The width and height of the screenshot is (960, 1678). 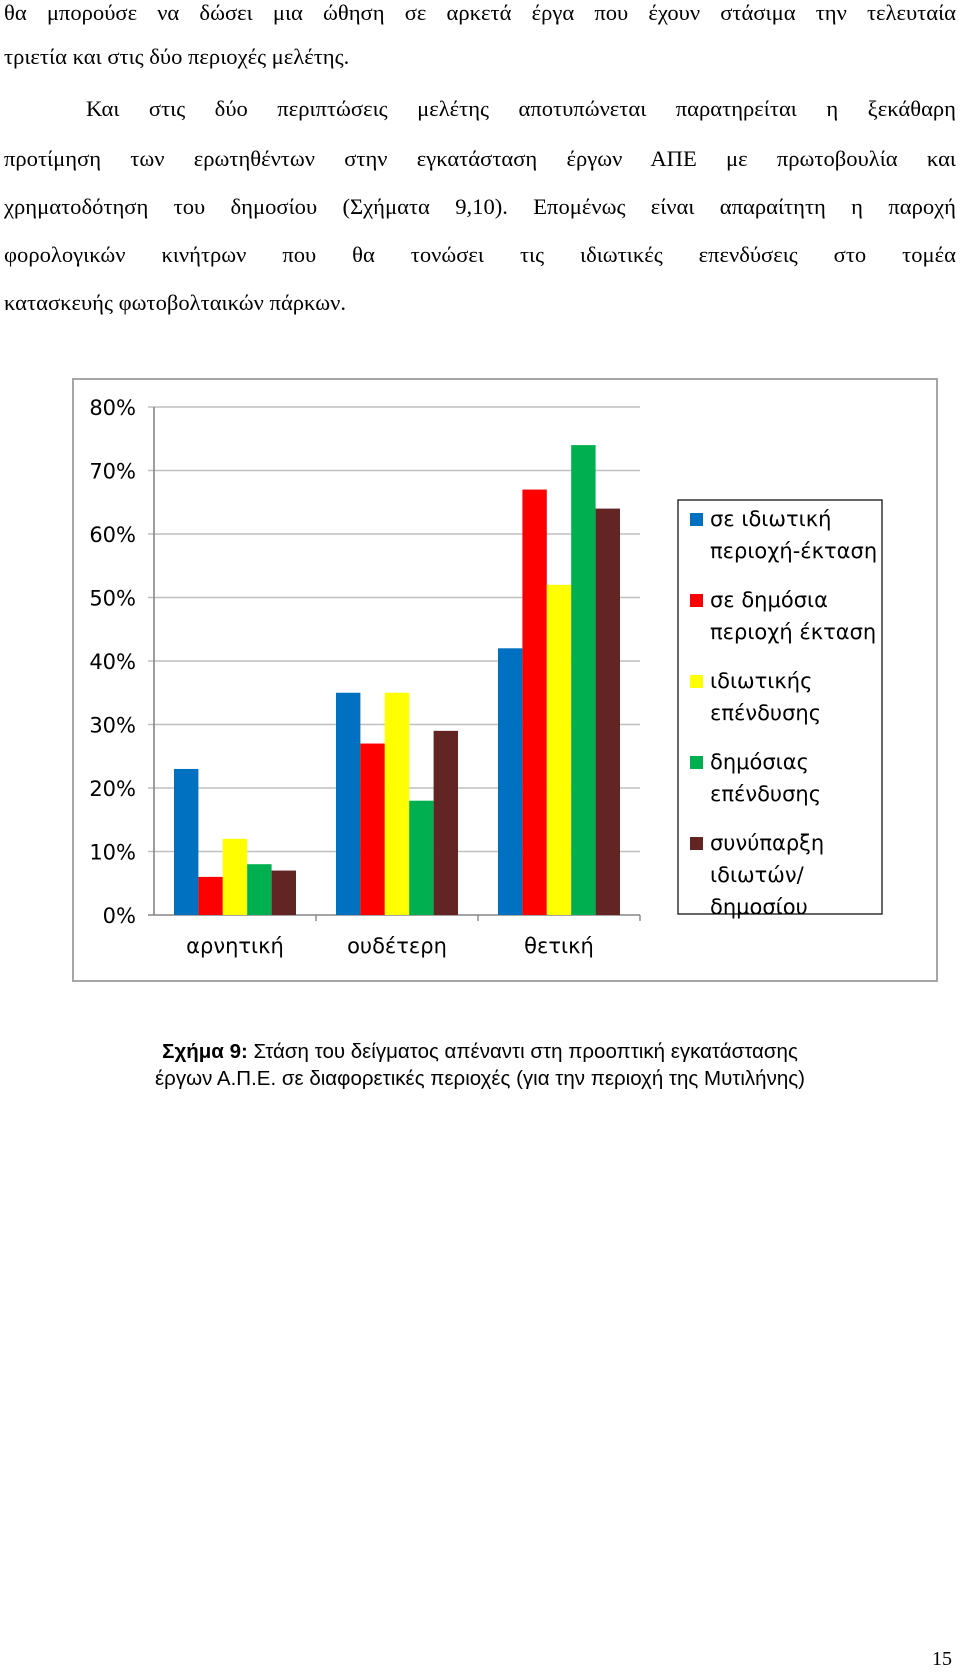 I want to click on y-tick-label: 10%, so click(x=112, y=853).